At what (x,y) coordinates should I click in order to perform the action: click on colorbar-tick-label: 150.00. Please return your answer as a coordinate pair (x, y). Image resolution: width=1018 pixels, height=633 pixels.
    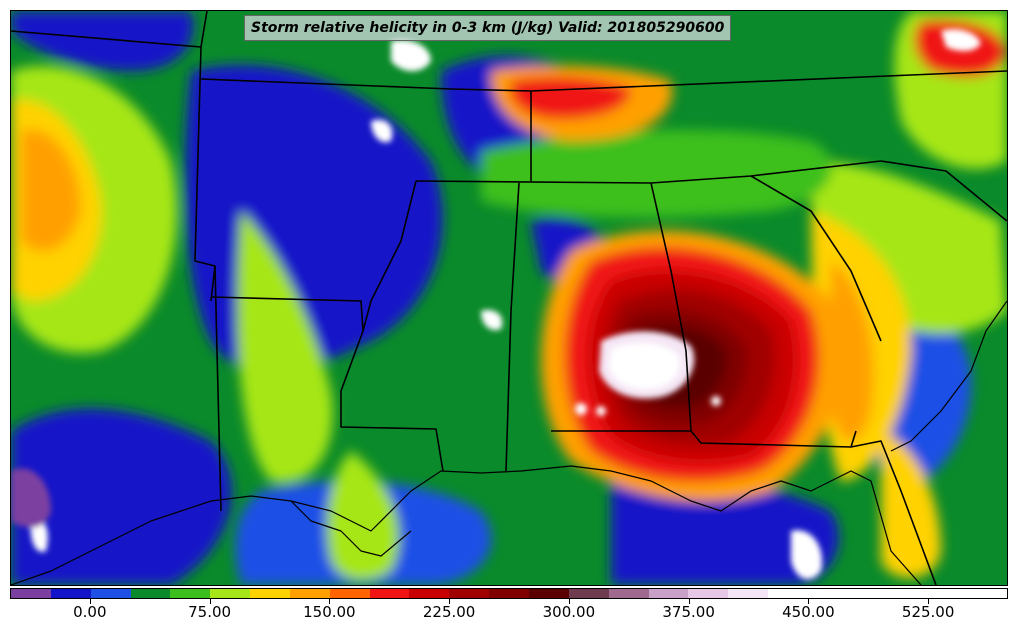
    Looking at the image, I should click on (329, 612).